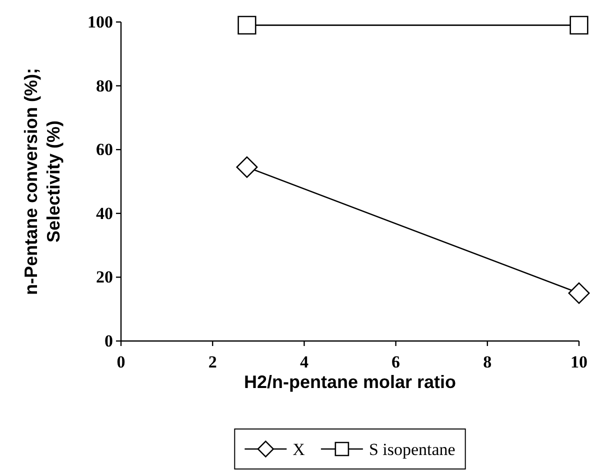  I want to click on x-tick-label: 2, so click(212, 362).